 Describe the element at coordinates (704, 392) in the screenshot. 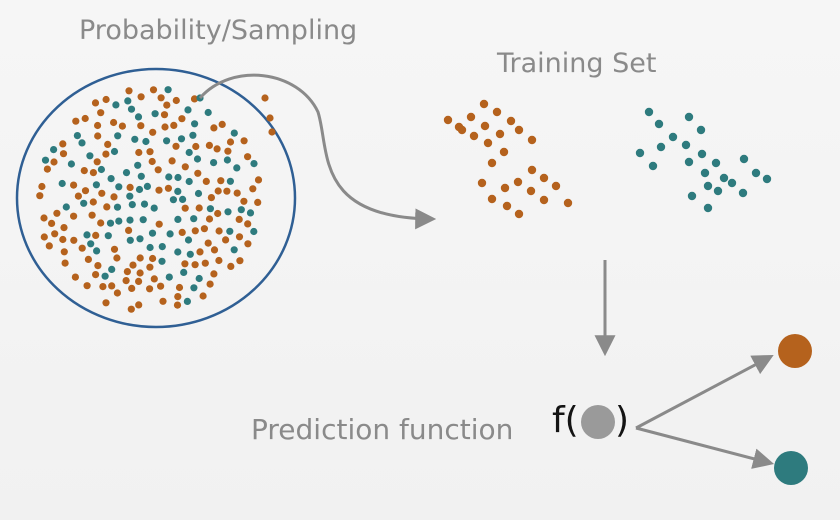

I see `prediction-arrow-orange` at that location.